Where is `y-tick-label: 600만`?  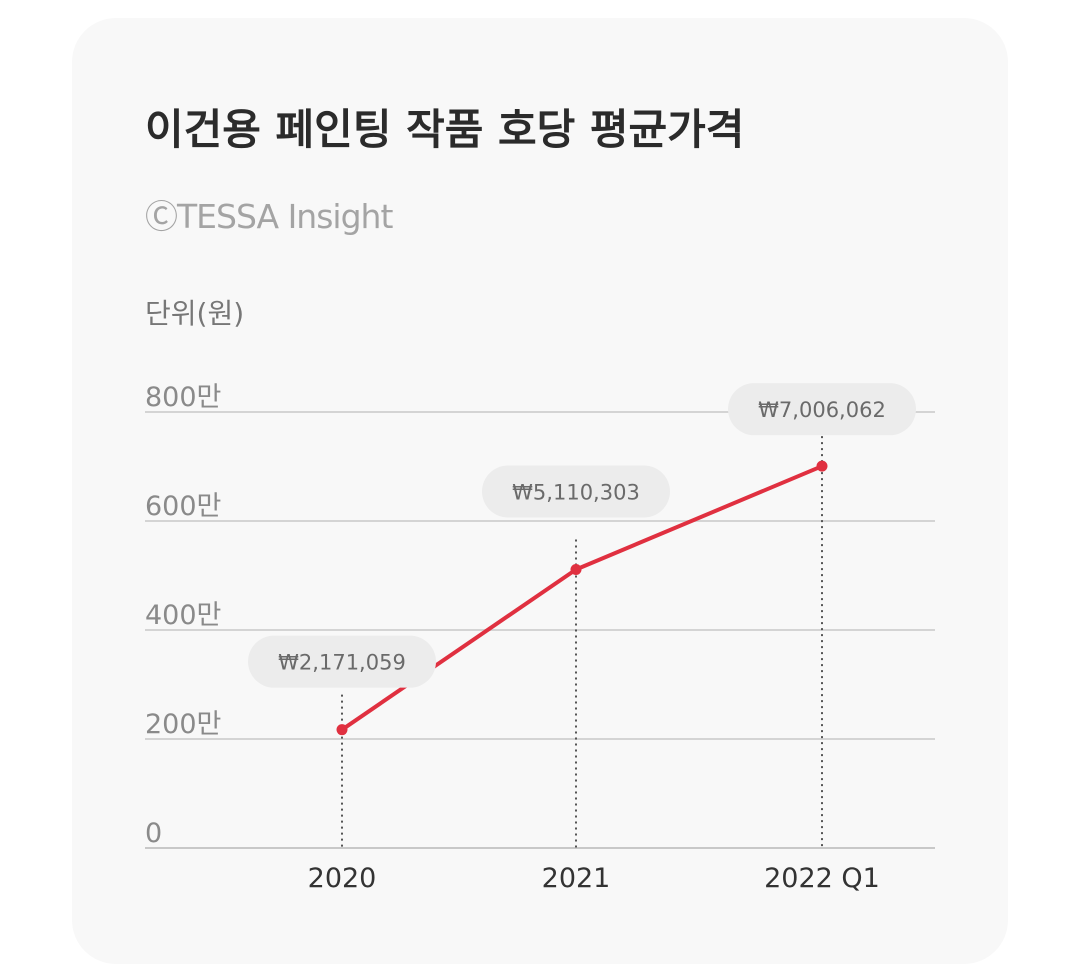 y-tick-label: 600만 is located at coordinates (183, 506).